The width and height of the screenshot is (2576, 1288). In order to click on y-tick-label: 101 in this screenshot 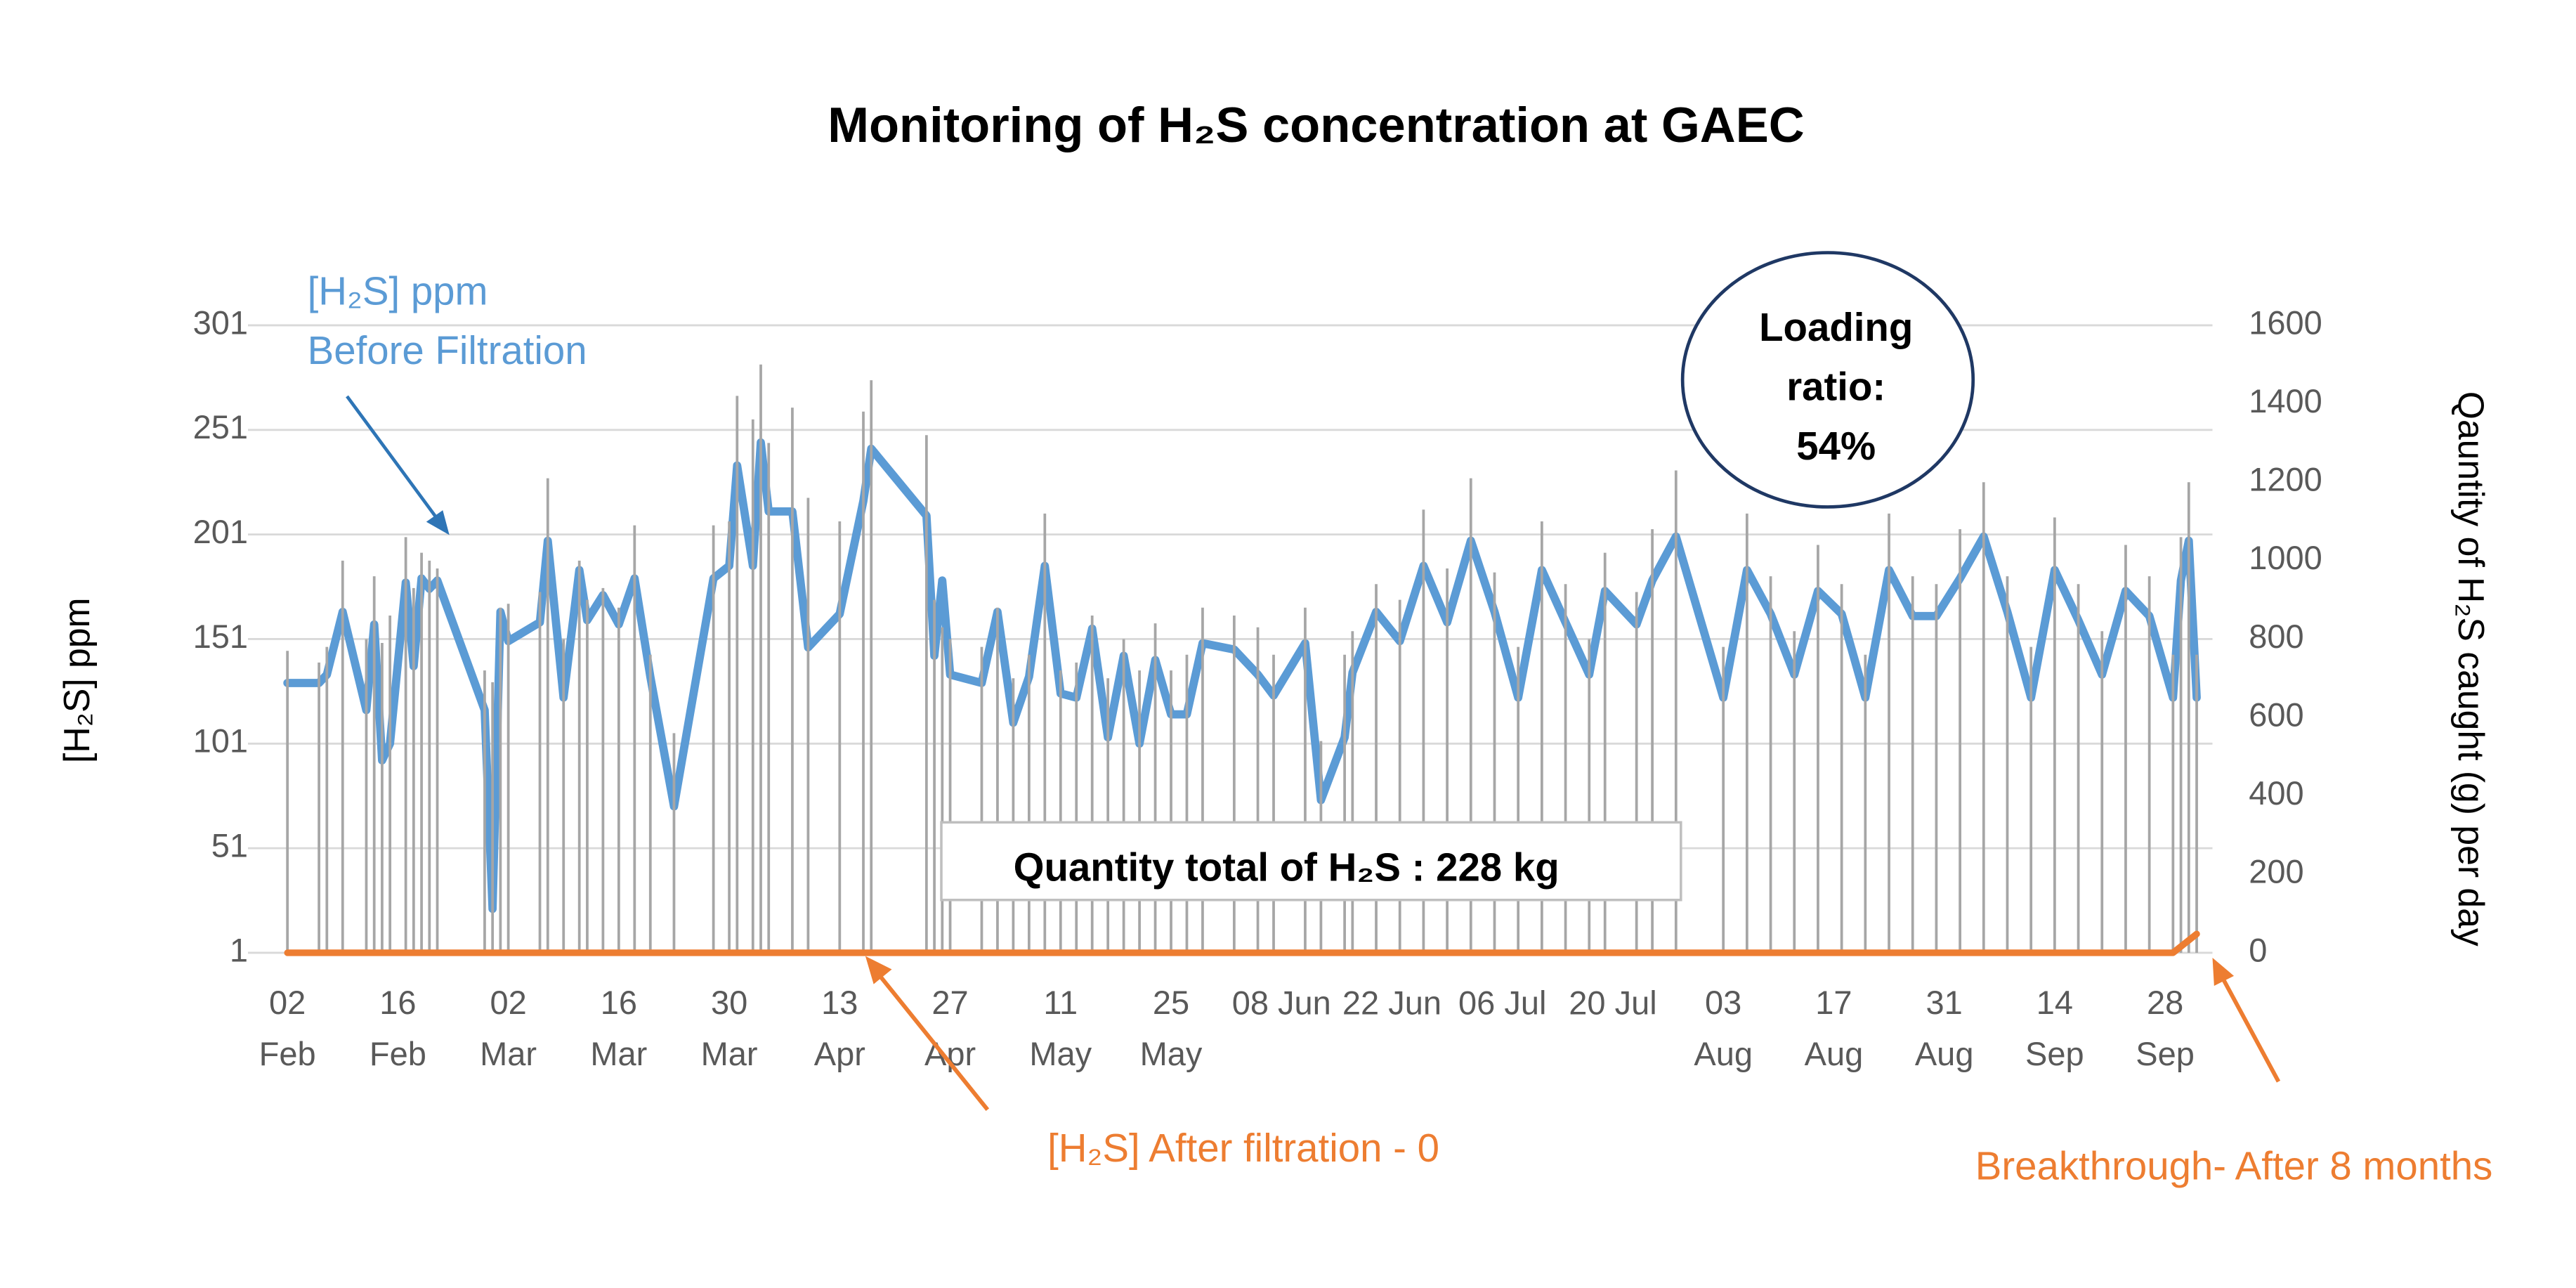, I will do `click(220, 741)`.